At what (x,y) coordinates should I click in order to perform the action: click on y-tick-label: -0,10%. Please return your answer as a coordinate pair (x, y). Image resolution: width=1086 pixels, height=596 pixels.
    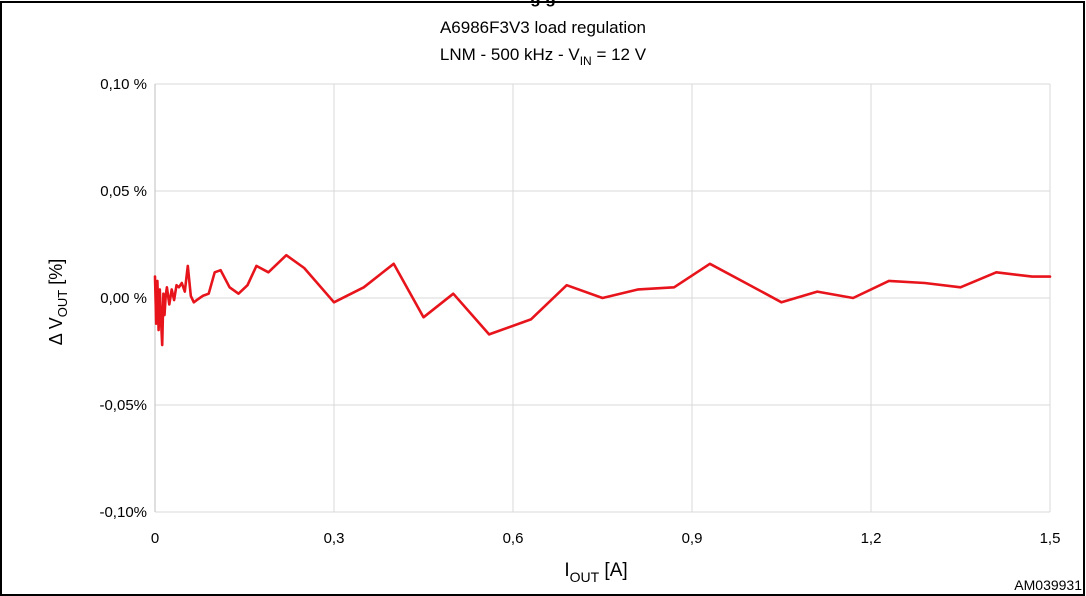
    Looking at the image, I should click on (123, 512).